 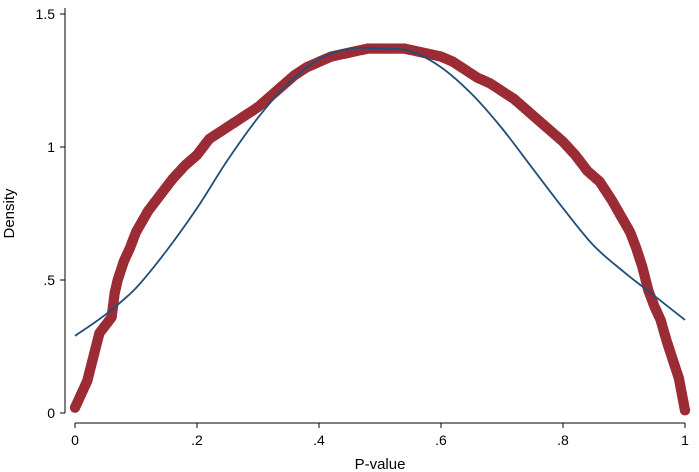 I want to click on y-tick-label: .5, so click(x=49, y=280).